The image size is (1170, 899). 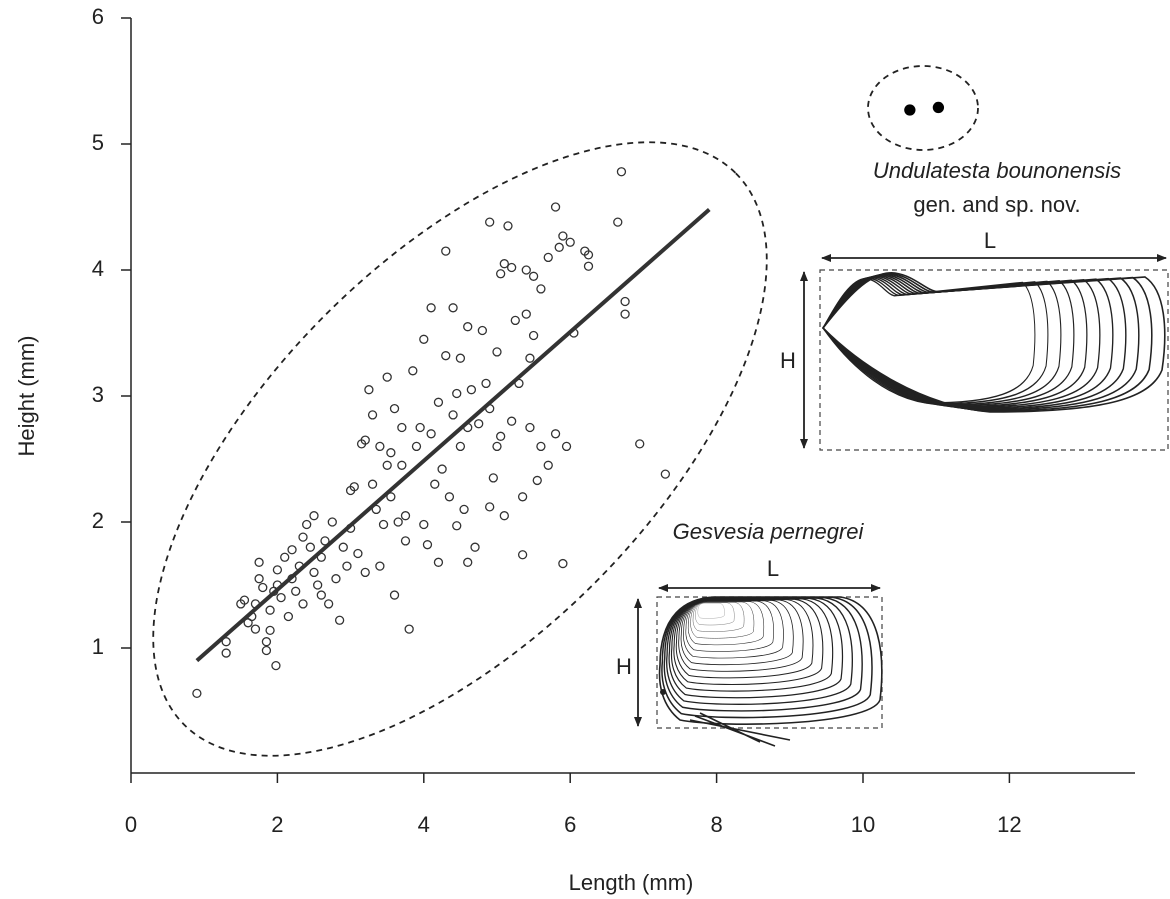 I want to click on series-label: Undulatesta bounonensis, so click(x=997, y=170).